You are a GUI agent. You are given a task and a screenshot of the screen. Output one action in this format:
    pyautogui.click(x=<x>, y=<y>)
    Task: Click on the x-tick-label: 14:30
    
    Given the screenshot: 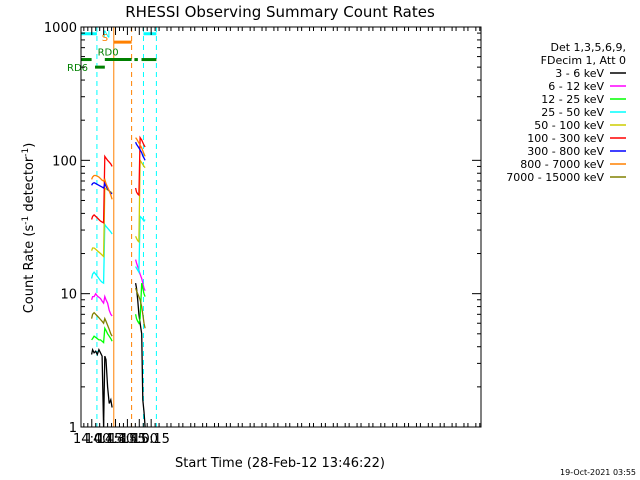 What is the action you would take?
    pyautogui.click(x=115, y=439)
    